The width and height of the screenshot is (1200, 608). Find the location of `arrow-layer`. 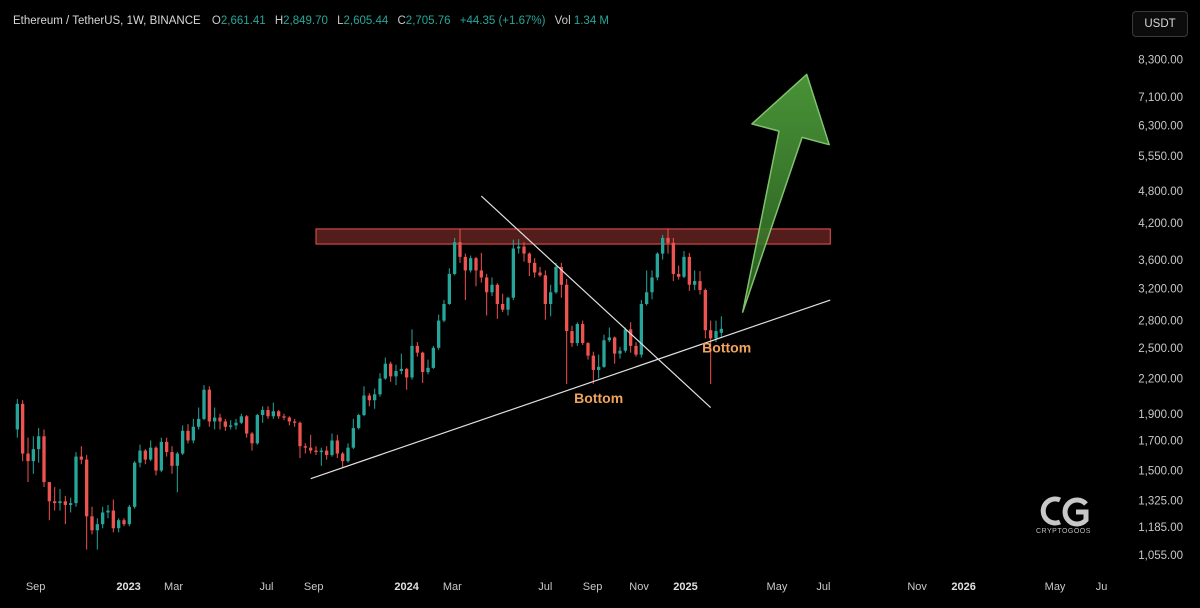

arrow-layer is located at coordinates (785, 193).